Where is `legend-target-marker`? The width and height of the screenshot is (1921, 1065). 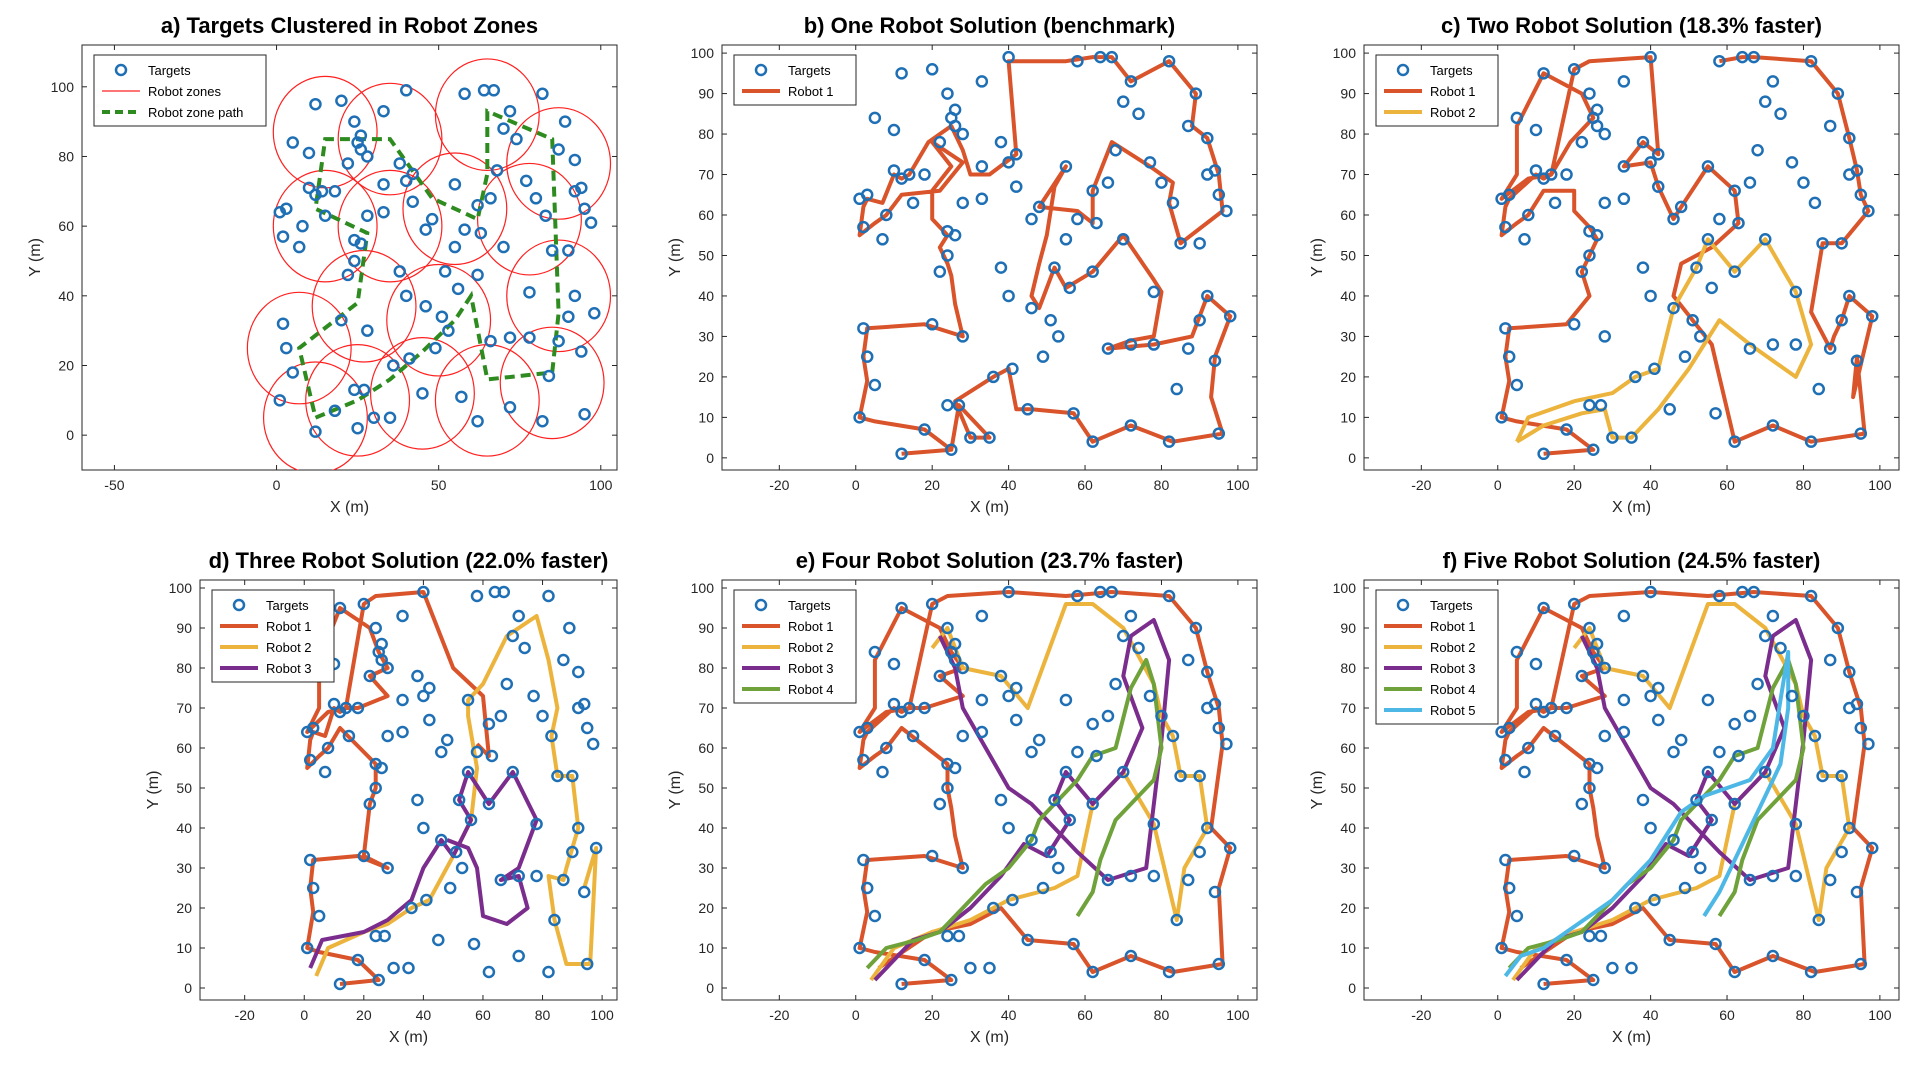 legend-target-marker is located at coordinates (761, 70).